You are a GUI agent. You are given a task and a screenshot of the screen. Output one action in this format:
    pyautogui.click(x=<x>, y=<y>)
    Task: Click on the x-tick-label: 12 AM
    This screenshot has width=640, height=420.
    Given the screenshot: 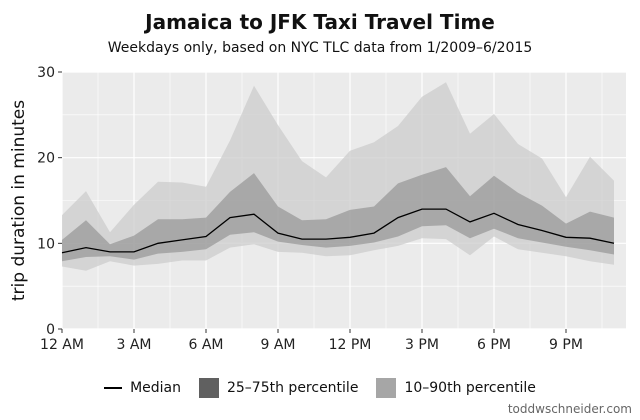 What is the action you would take?
    pyautogui.click(x=62, y=345)
    